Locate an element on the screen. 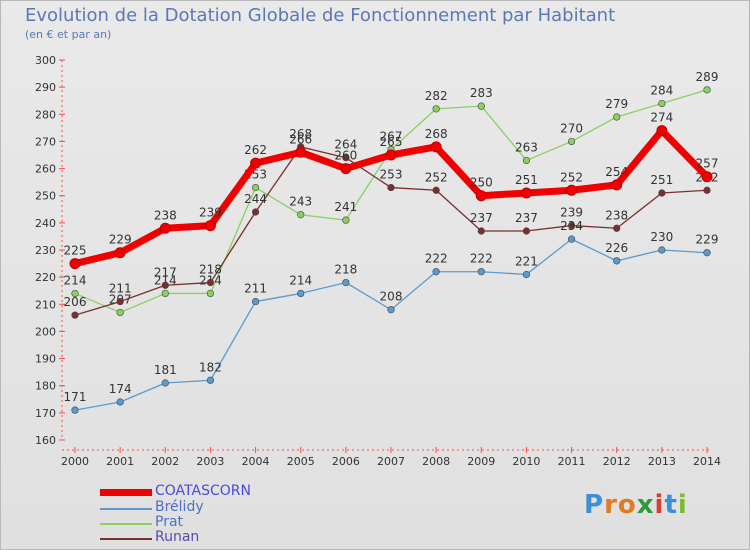 Image resolution: width=750 pixels, height=550 pixels. data-label: 222 is located at coordinates (436, 259).